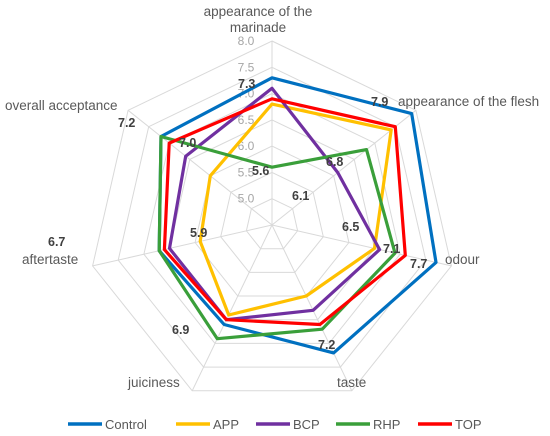 This screenshot has height=436, width=550. Describe the element at coordinates (391, 249) in the screenshot. I see `data-label: 7.1` at that location.